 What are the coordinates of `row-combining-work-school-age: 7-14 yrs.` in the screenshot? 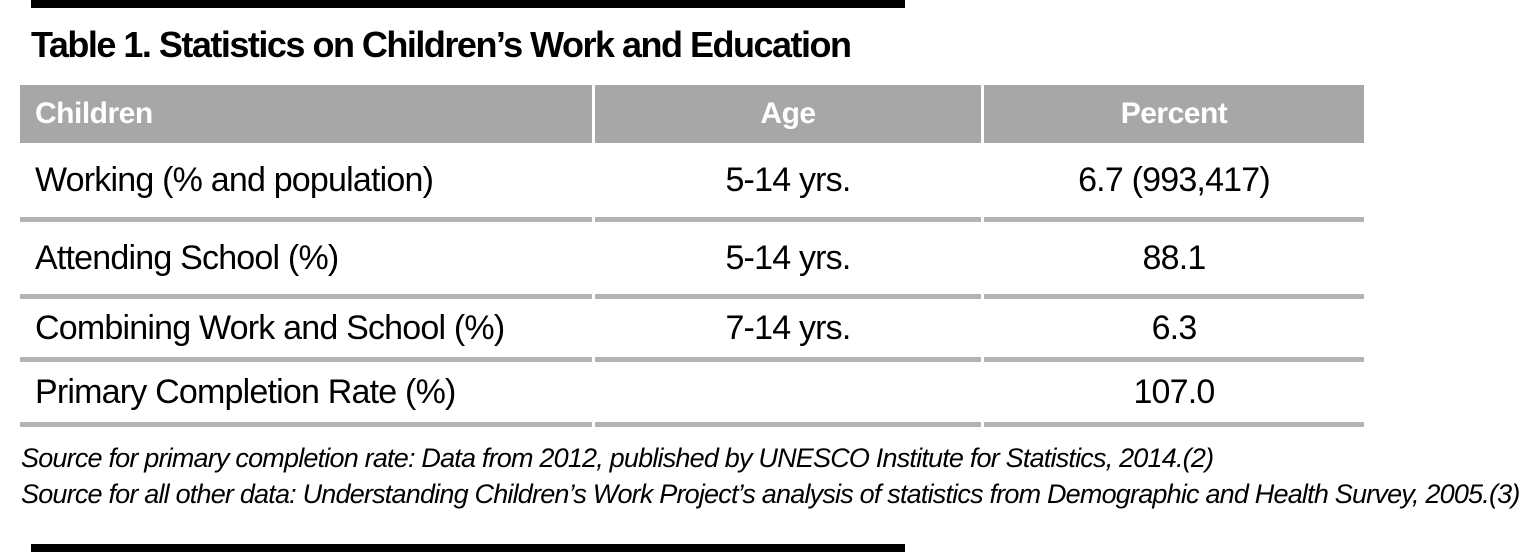 It's located at (788, 328).